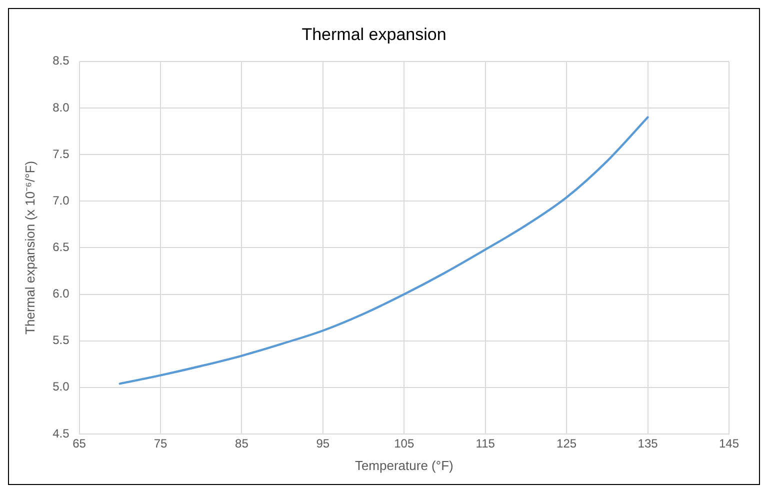 Image resolution: width=770 pixels, height=495 pixels. What do you see at coordinates (61, 153) in the screenshot?
I see `y-tick-label: 7.5` at bounding box center [61, 153].